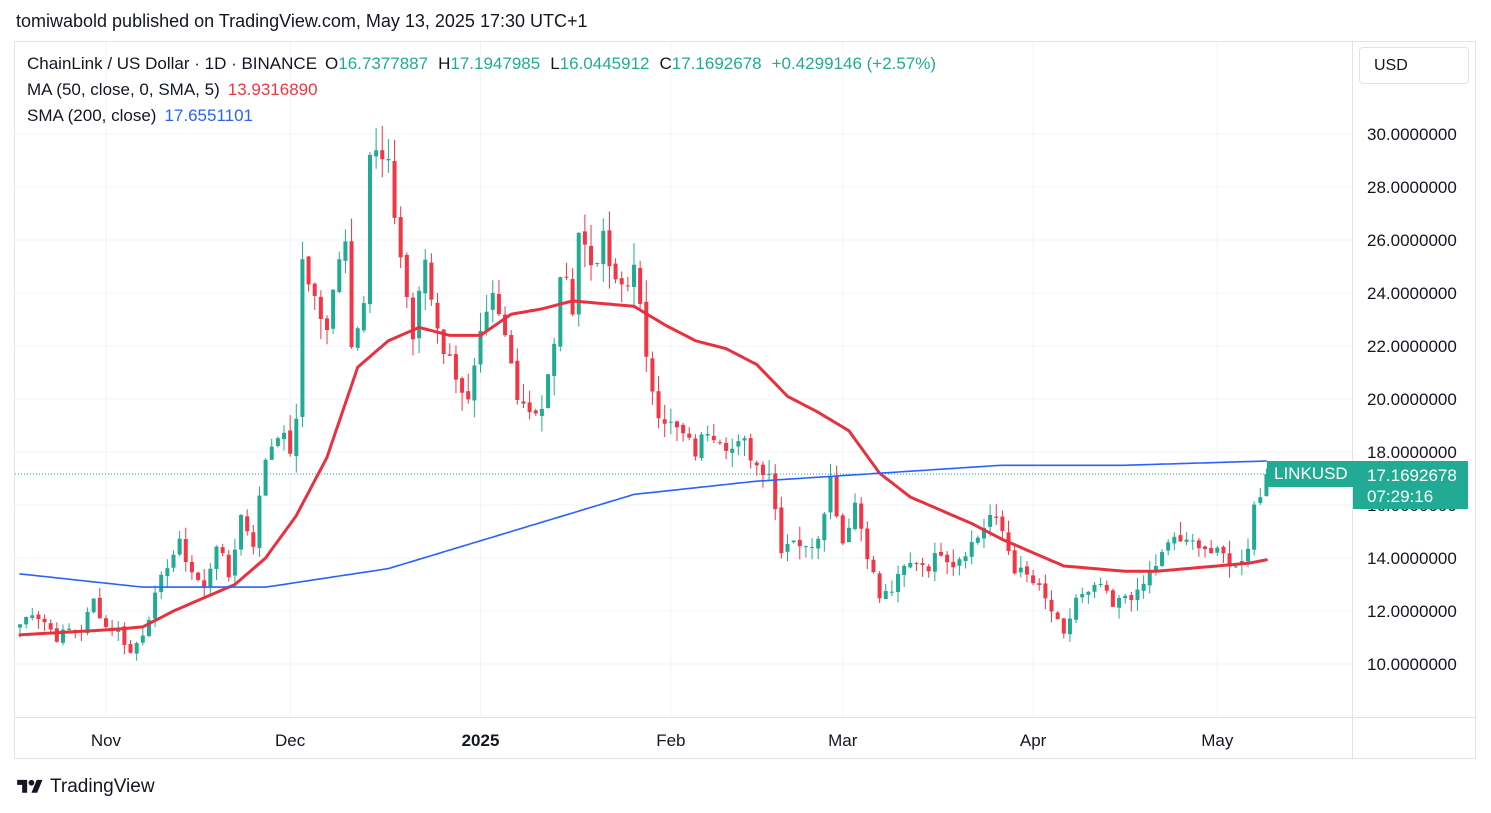  I want to click on x-tick-label: 2025, so click(481, 740).